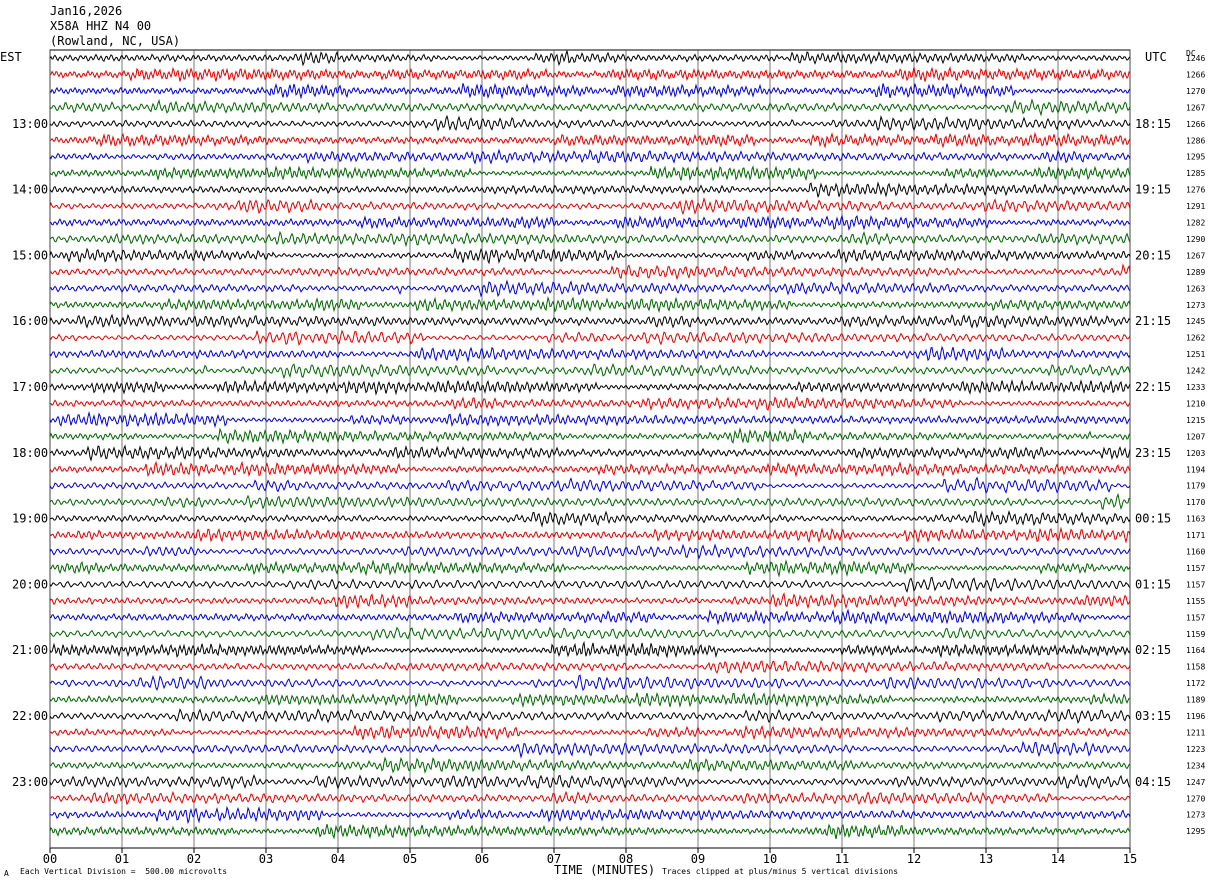 The width and height of the screenshot is (1210, 886). I want to click on dc-offset-label: 1210, so click(1195, 403).